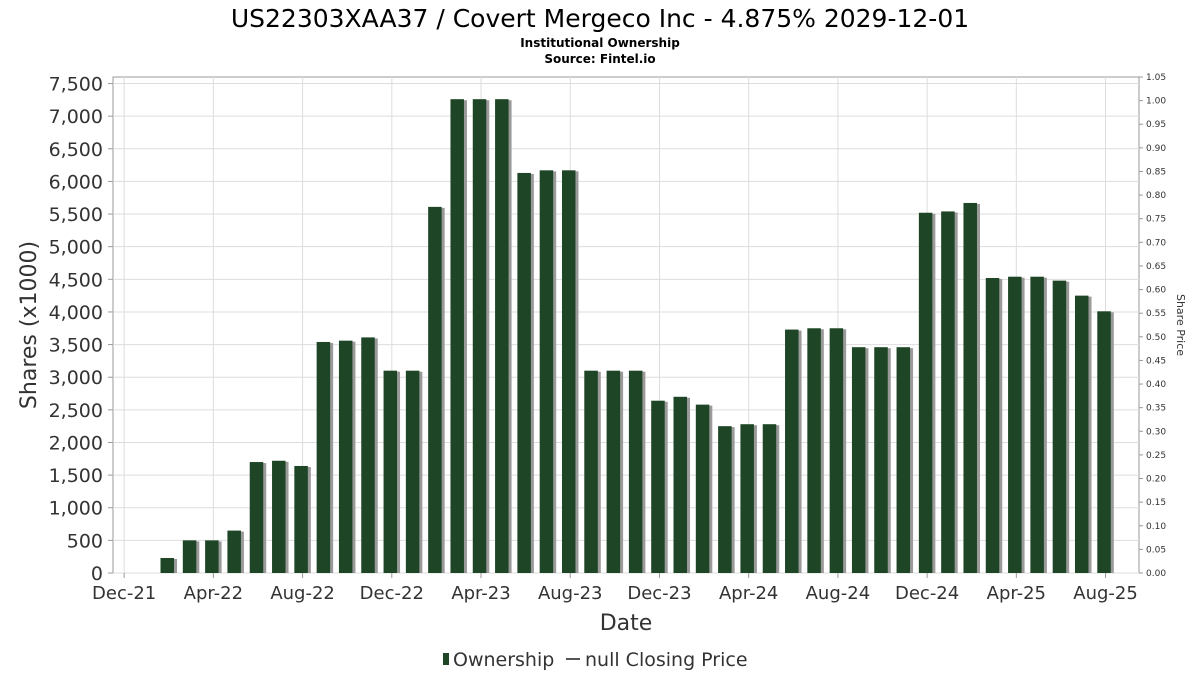 Image resolution: width=1200 pixels, height=675 pixels. Describe the element at coordinates (124, 593) in the screenshot. I see `x-tick-label: Dec-21` at that location.